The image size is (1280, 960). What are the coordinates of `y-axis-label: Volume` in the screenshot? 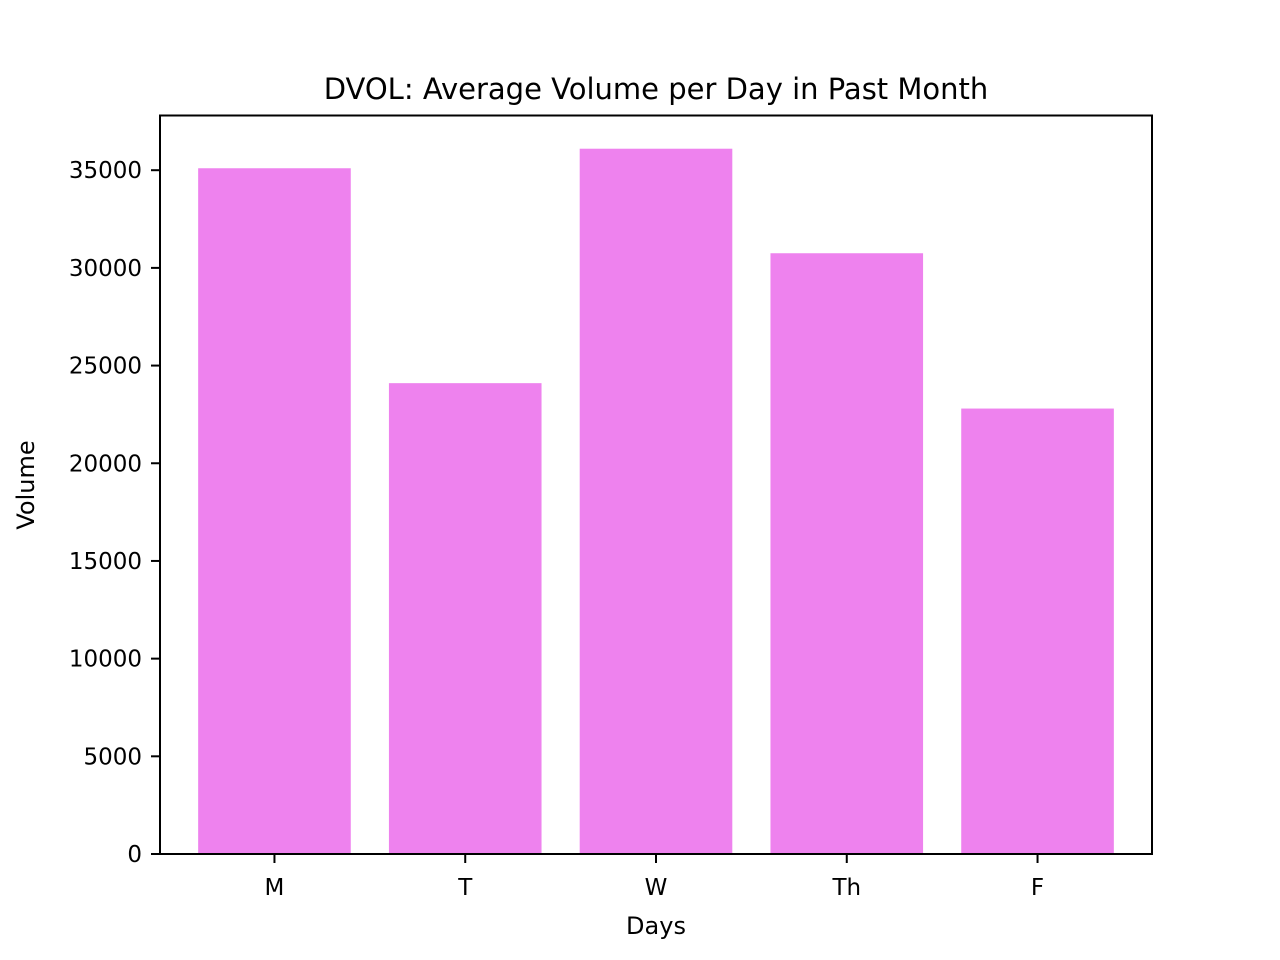 It's located at (26, 484).